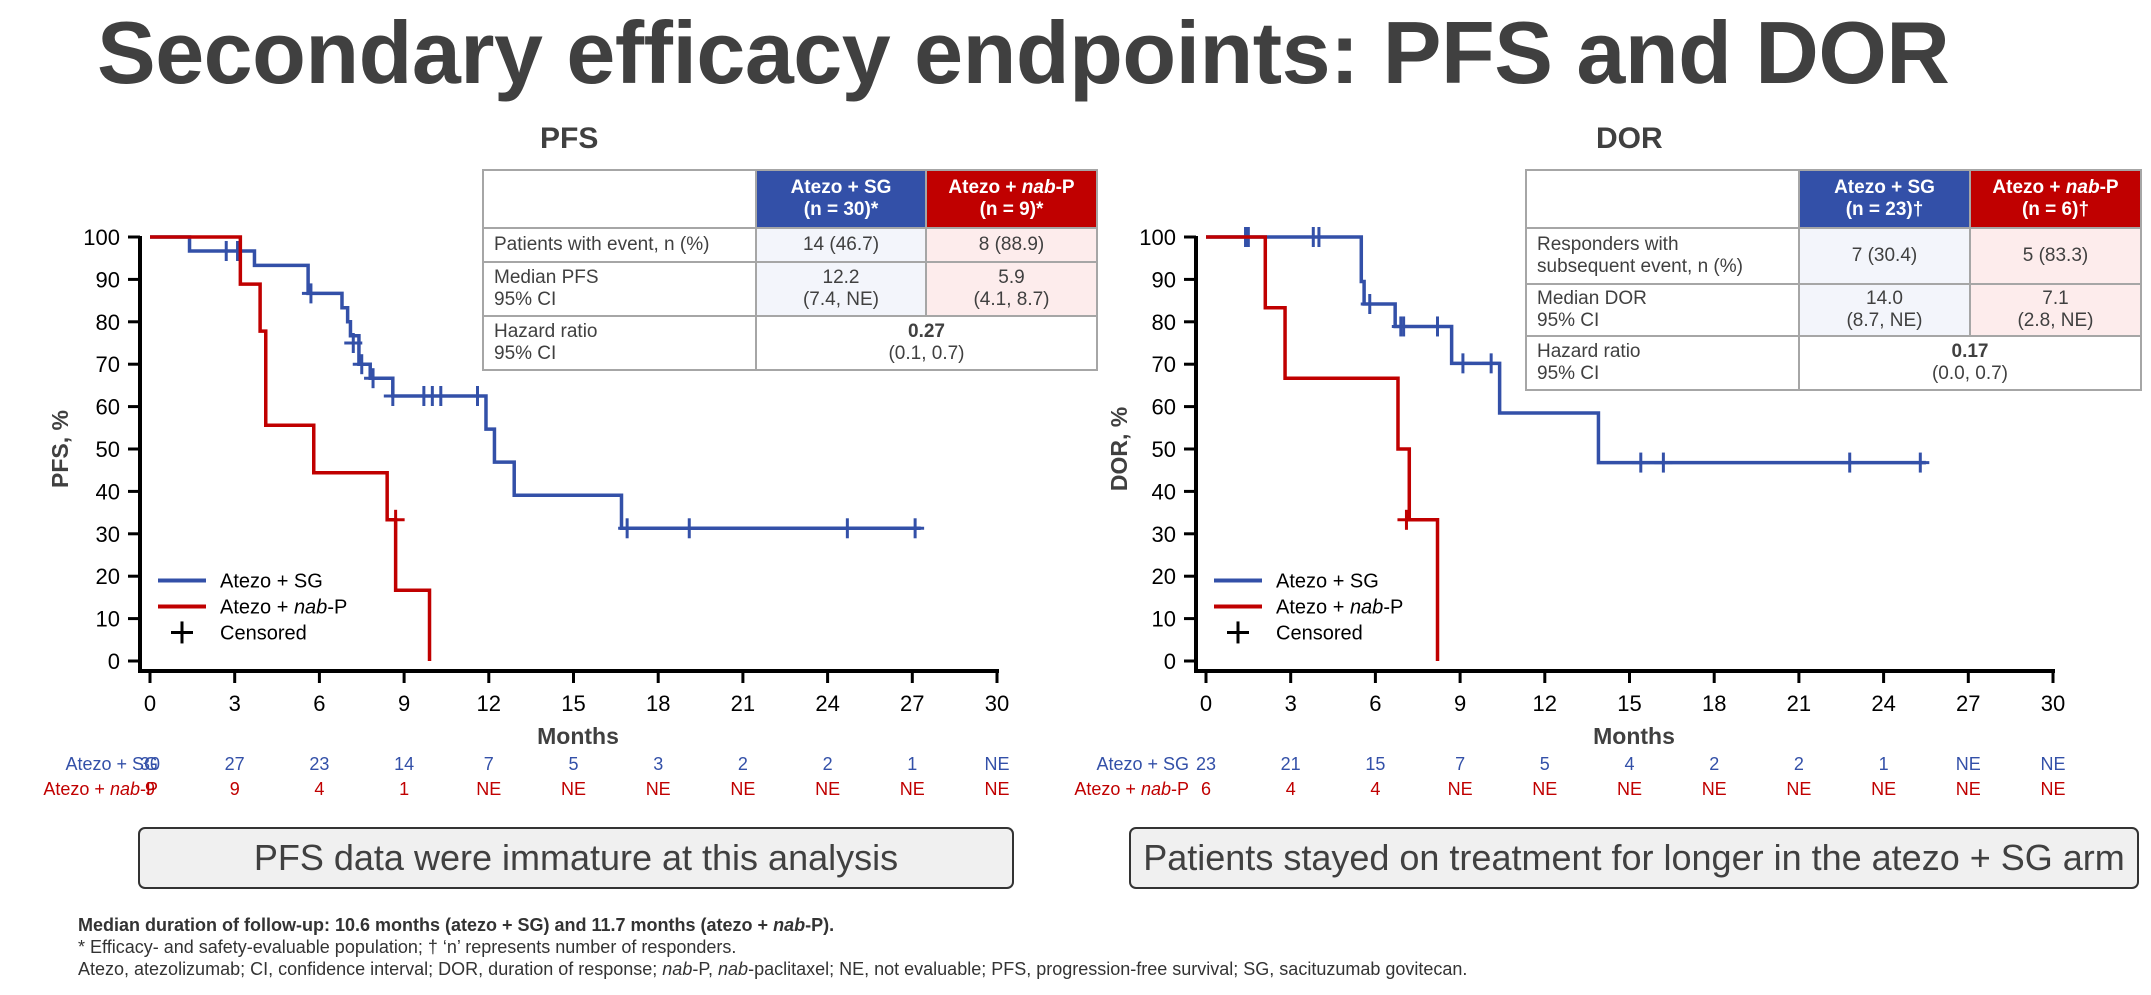 The height and width of the screenshot is (995, 2151). Describe the element at coordinates (1884, 256) in the screenshot. I see `cell-responders-sg: 7 (30.4)` at that location.